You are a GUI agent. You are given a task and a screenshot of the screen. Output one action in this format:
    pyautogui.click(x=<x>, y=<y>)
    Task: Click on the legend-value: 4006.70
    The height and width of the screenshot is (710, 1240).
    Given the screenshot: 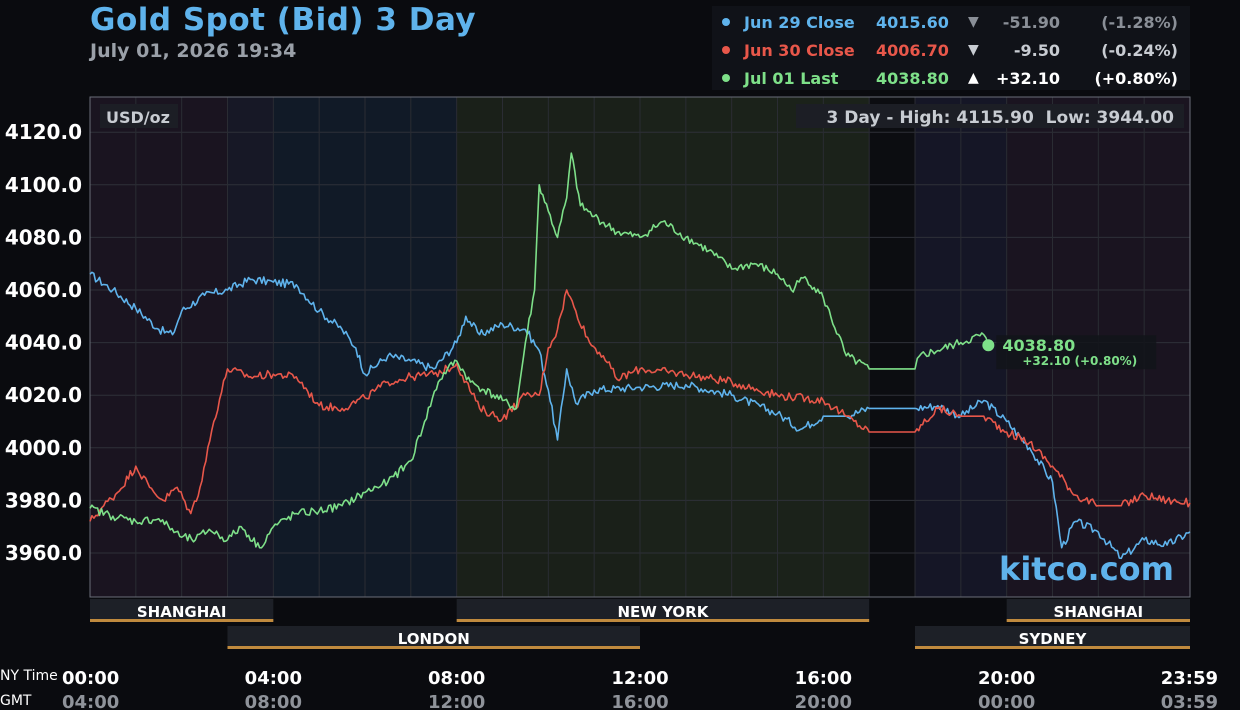 What is the action you would take?
    pyautogui.click(x=912, y=50)
    